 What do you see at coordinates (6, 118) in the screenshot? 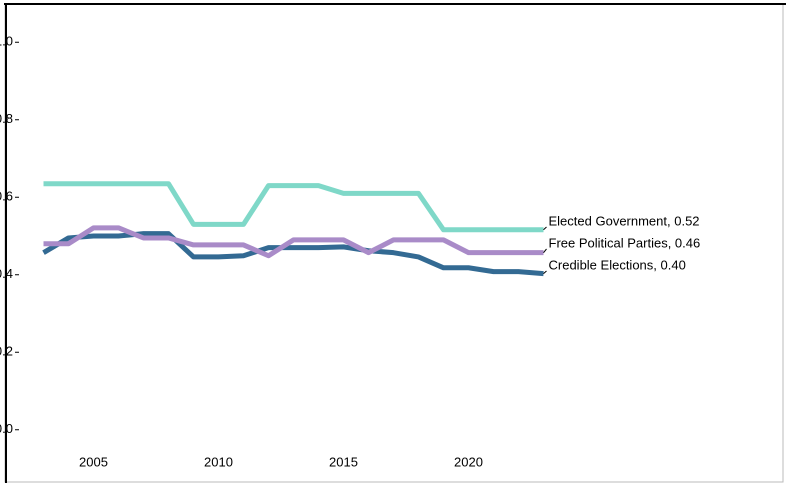
I see `y-tick-label: 0.8` at bounding box center [6, 118].